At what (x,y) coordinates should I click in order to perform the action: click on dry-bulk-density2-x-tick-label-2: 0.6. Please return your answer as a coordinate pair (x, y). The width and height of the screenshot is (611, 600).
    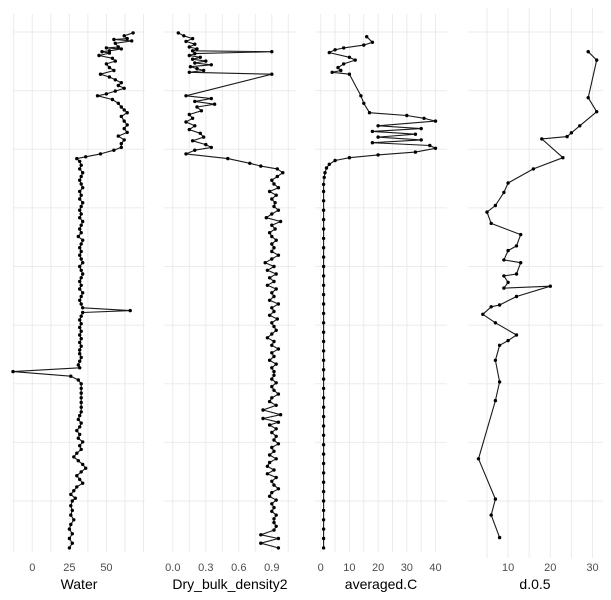
    Looking at the image, I should click on (238, 568).